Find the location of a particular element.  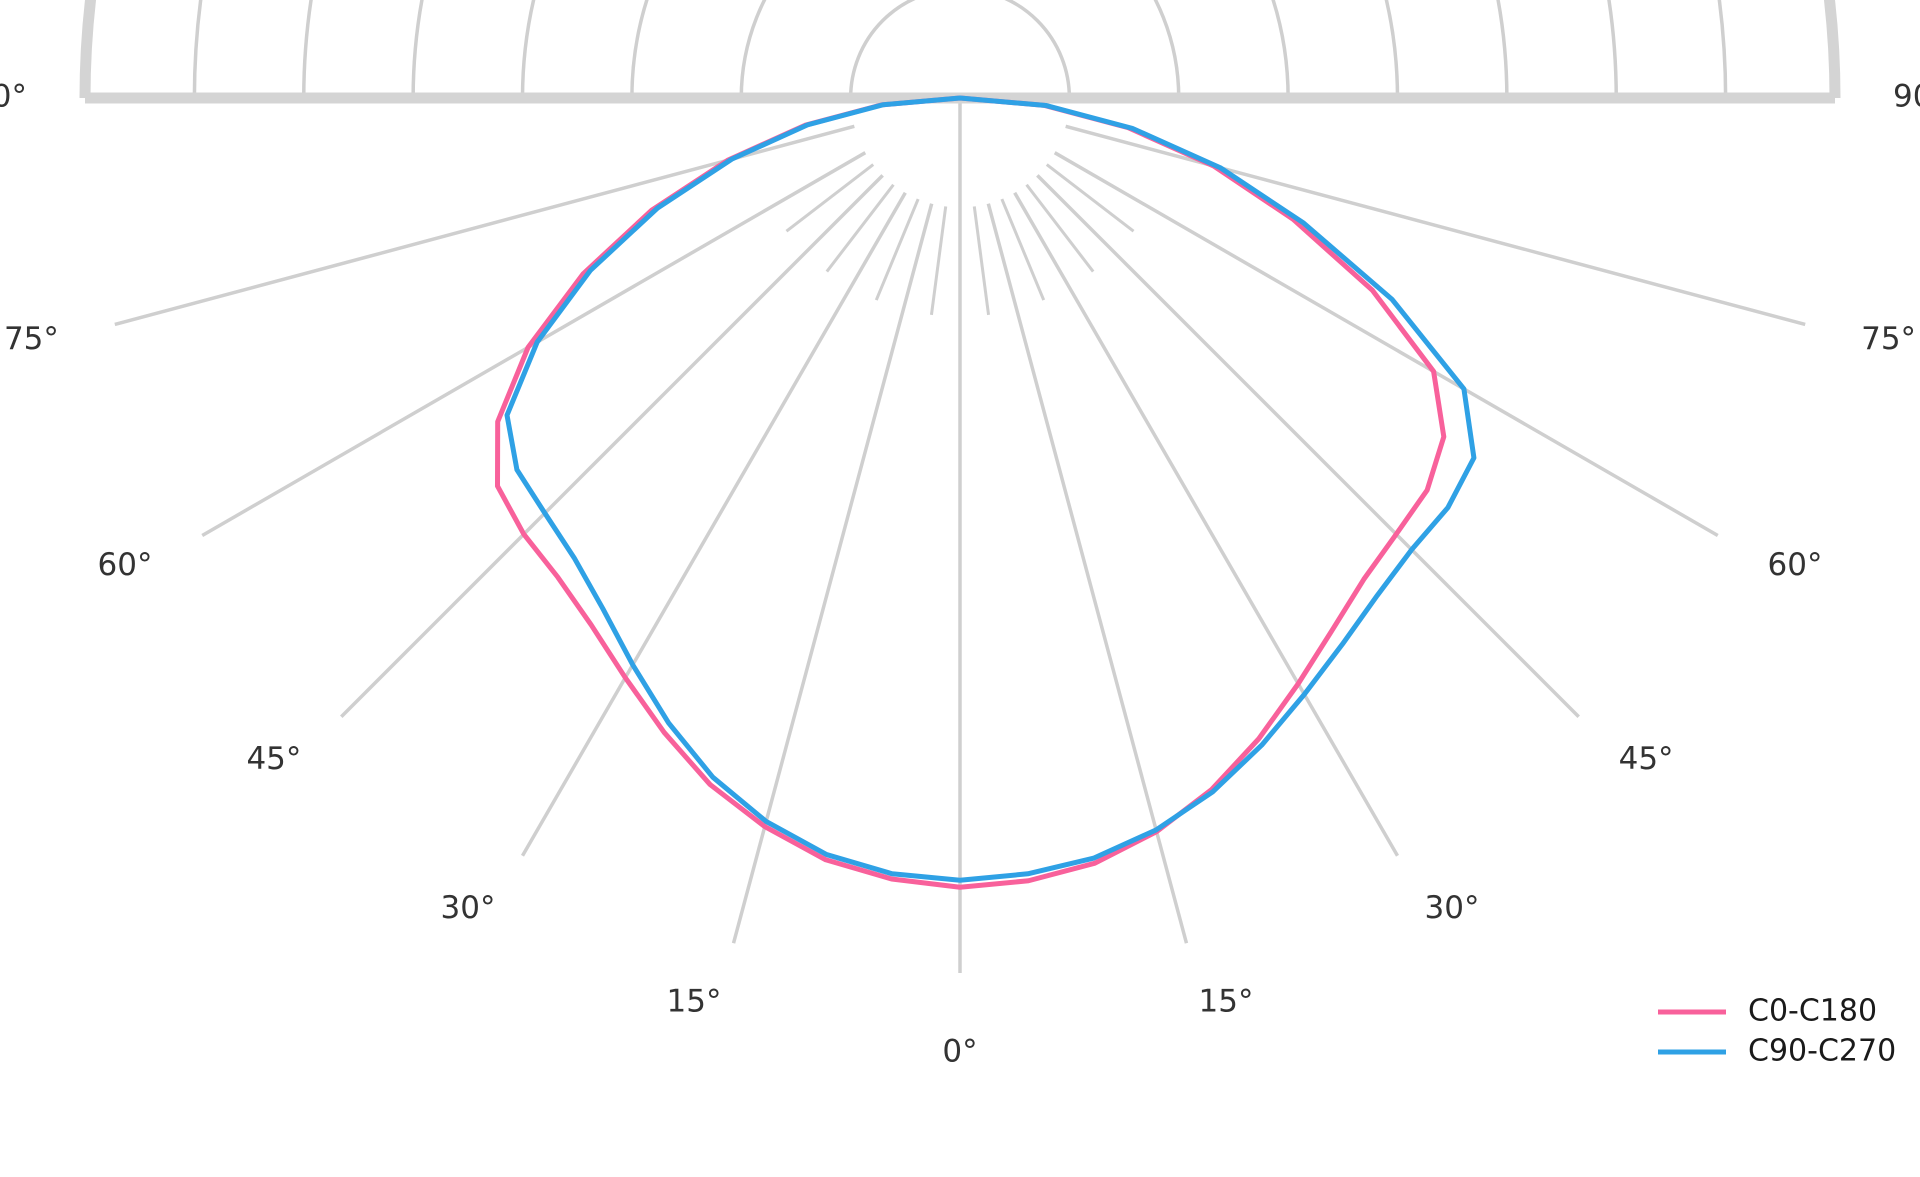

legend-label-1: C90-C270 is located at coordinates (1822, 1051).